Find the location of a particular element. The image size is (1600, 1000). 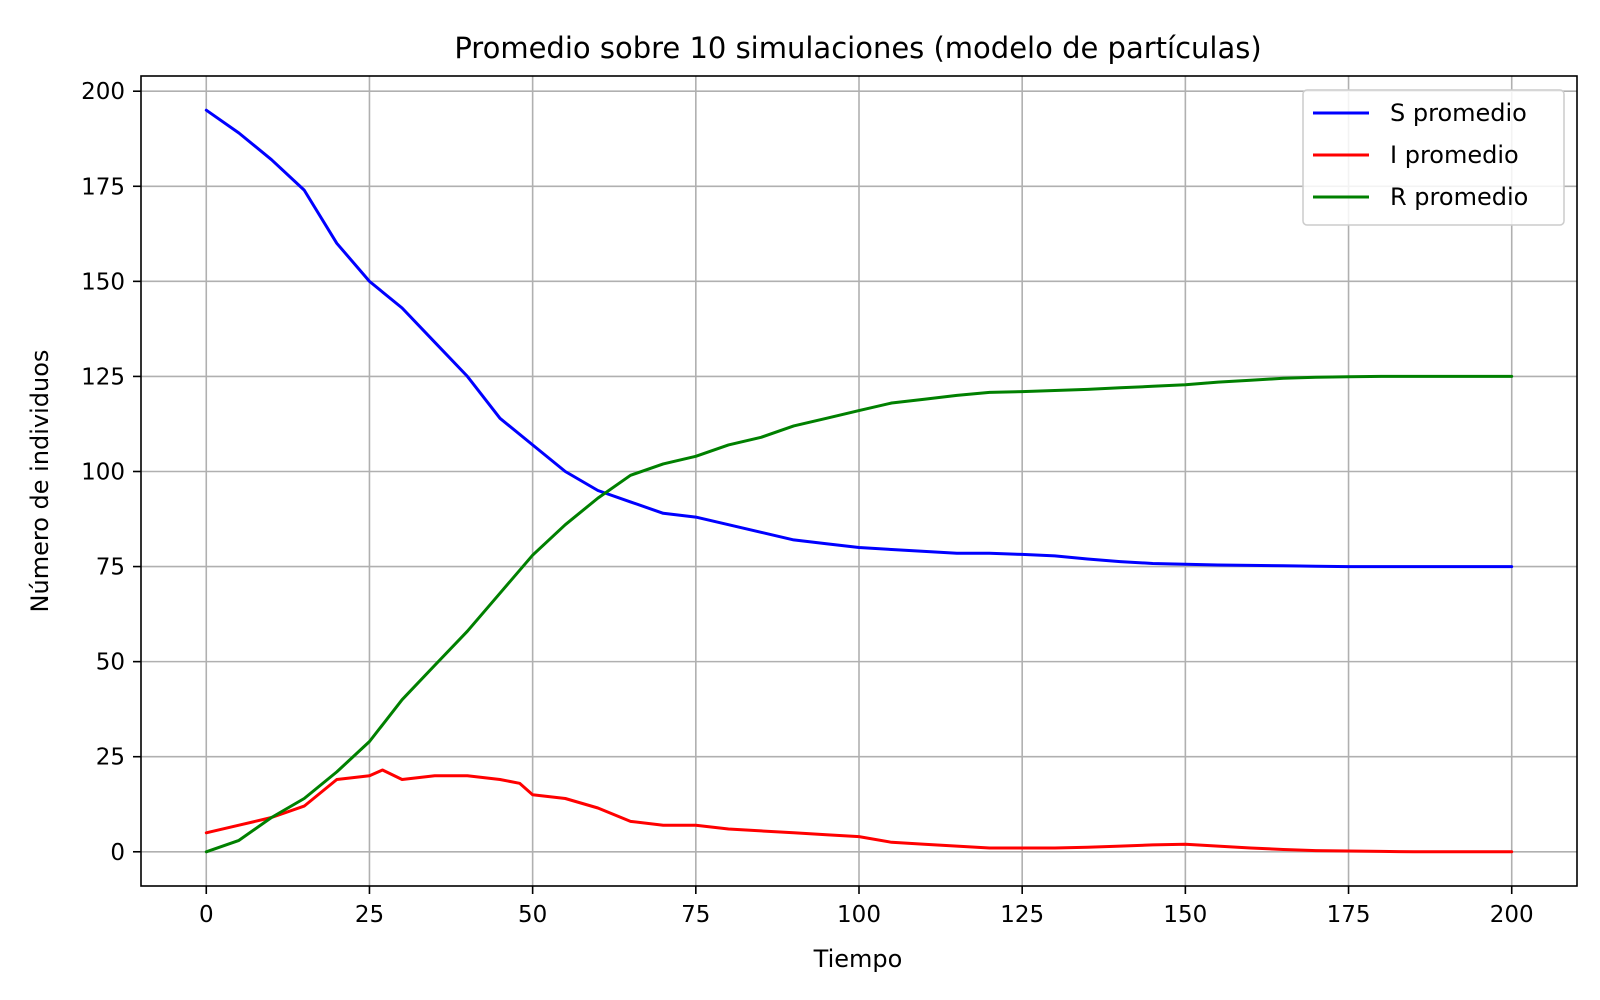

y-tick-label: 150 is located at coordinates (103, 282).